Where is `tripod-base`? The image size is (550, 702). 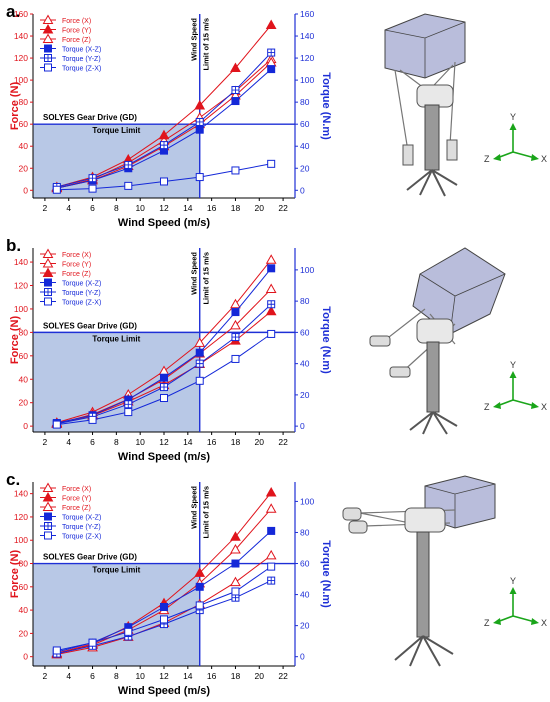
tripod-base is located at coordinates (424, 651).